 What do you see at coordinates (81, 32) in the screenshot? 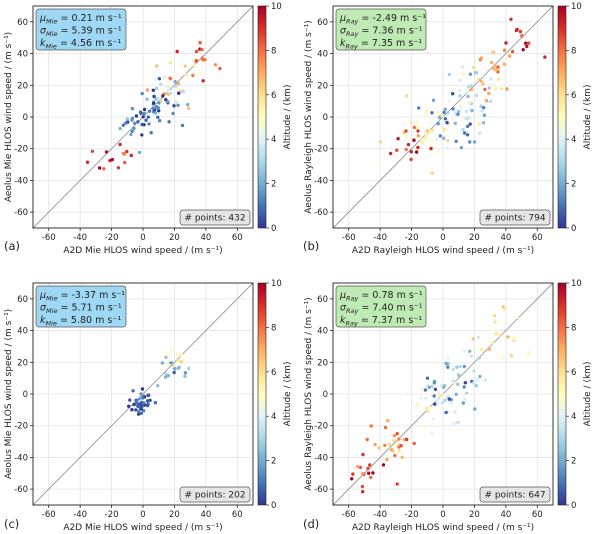
I see `stats-line: σMie = 5.39 m s⁻¹` at bounding box center [81, 32].